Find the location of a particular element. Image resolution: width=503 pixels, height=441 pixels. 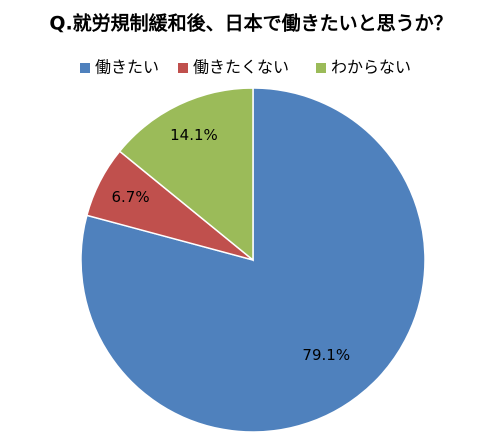

data-label: 79.1% is located at coordinates (326, 355).